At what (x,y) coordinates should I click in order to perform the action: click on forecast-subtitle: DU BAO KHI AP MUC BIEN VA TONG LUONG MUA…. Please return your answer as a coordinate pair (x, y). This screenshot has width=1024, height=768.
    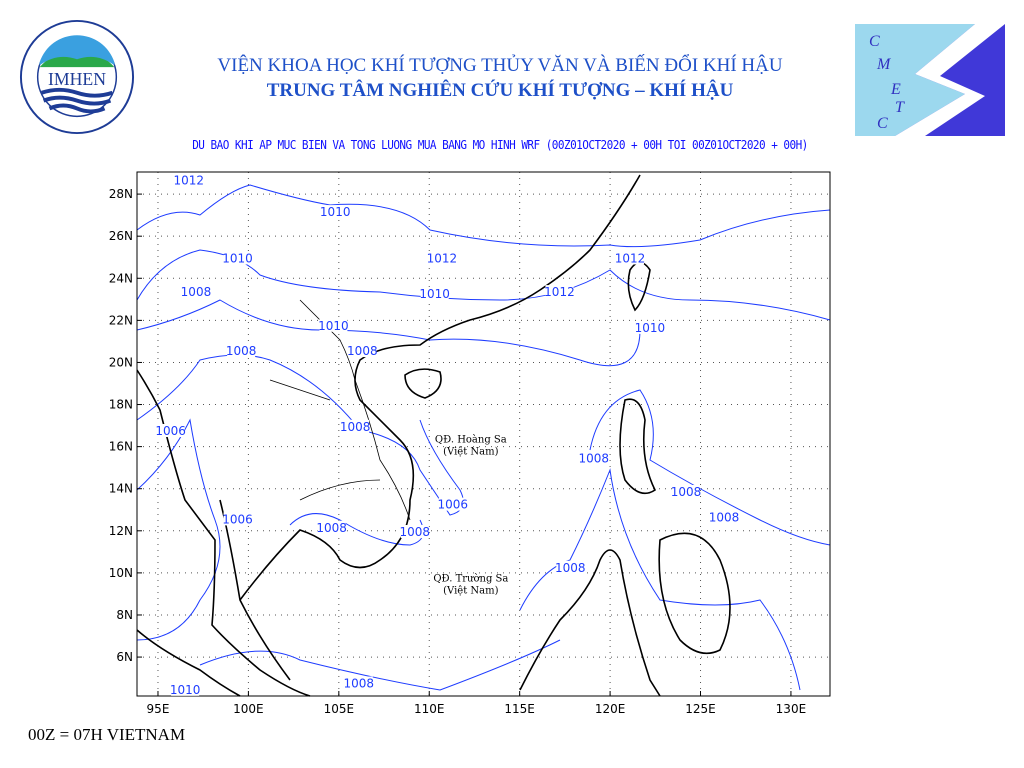
    Looking at the image, I should click on (500, 145).